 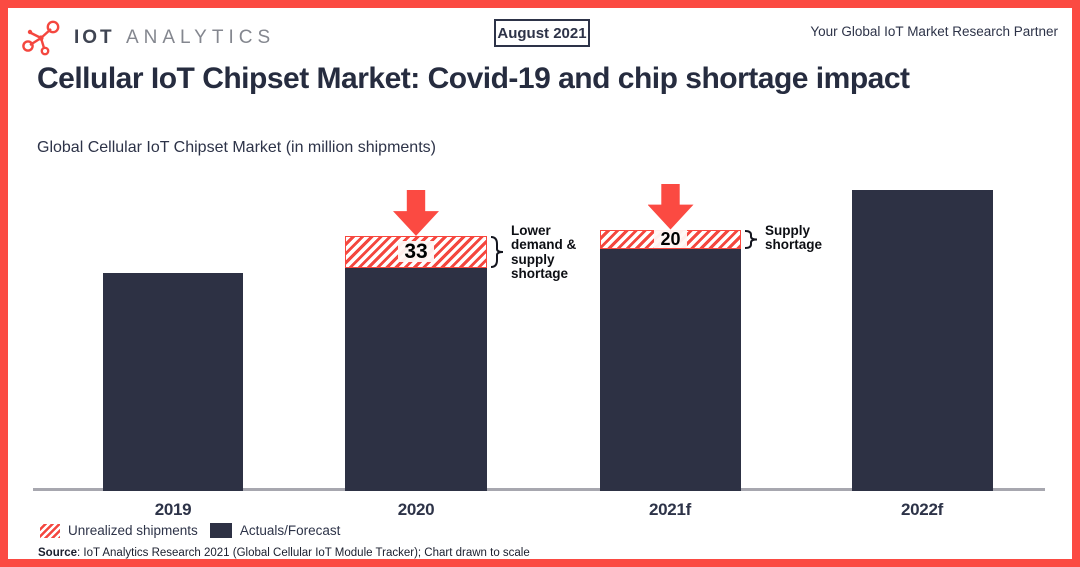 What do you see at coordinates (220, 530) in the screenshot?
I see `legend-swatch-solid-icon` at bounding box center [220, 530].